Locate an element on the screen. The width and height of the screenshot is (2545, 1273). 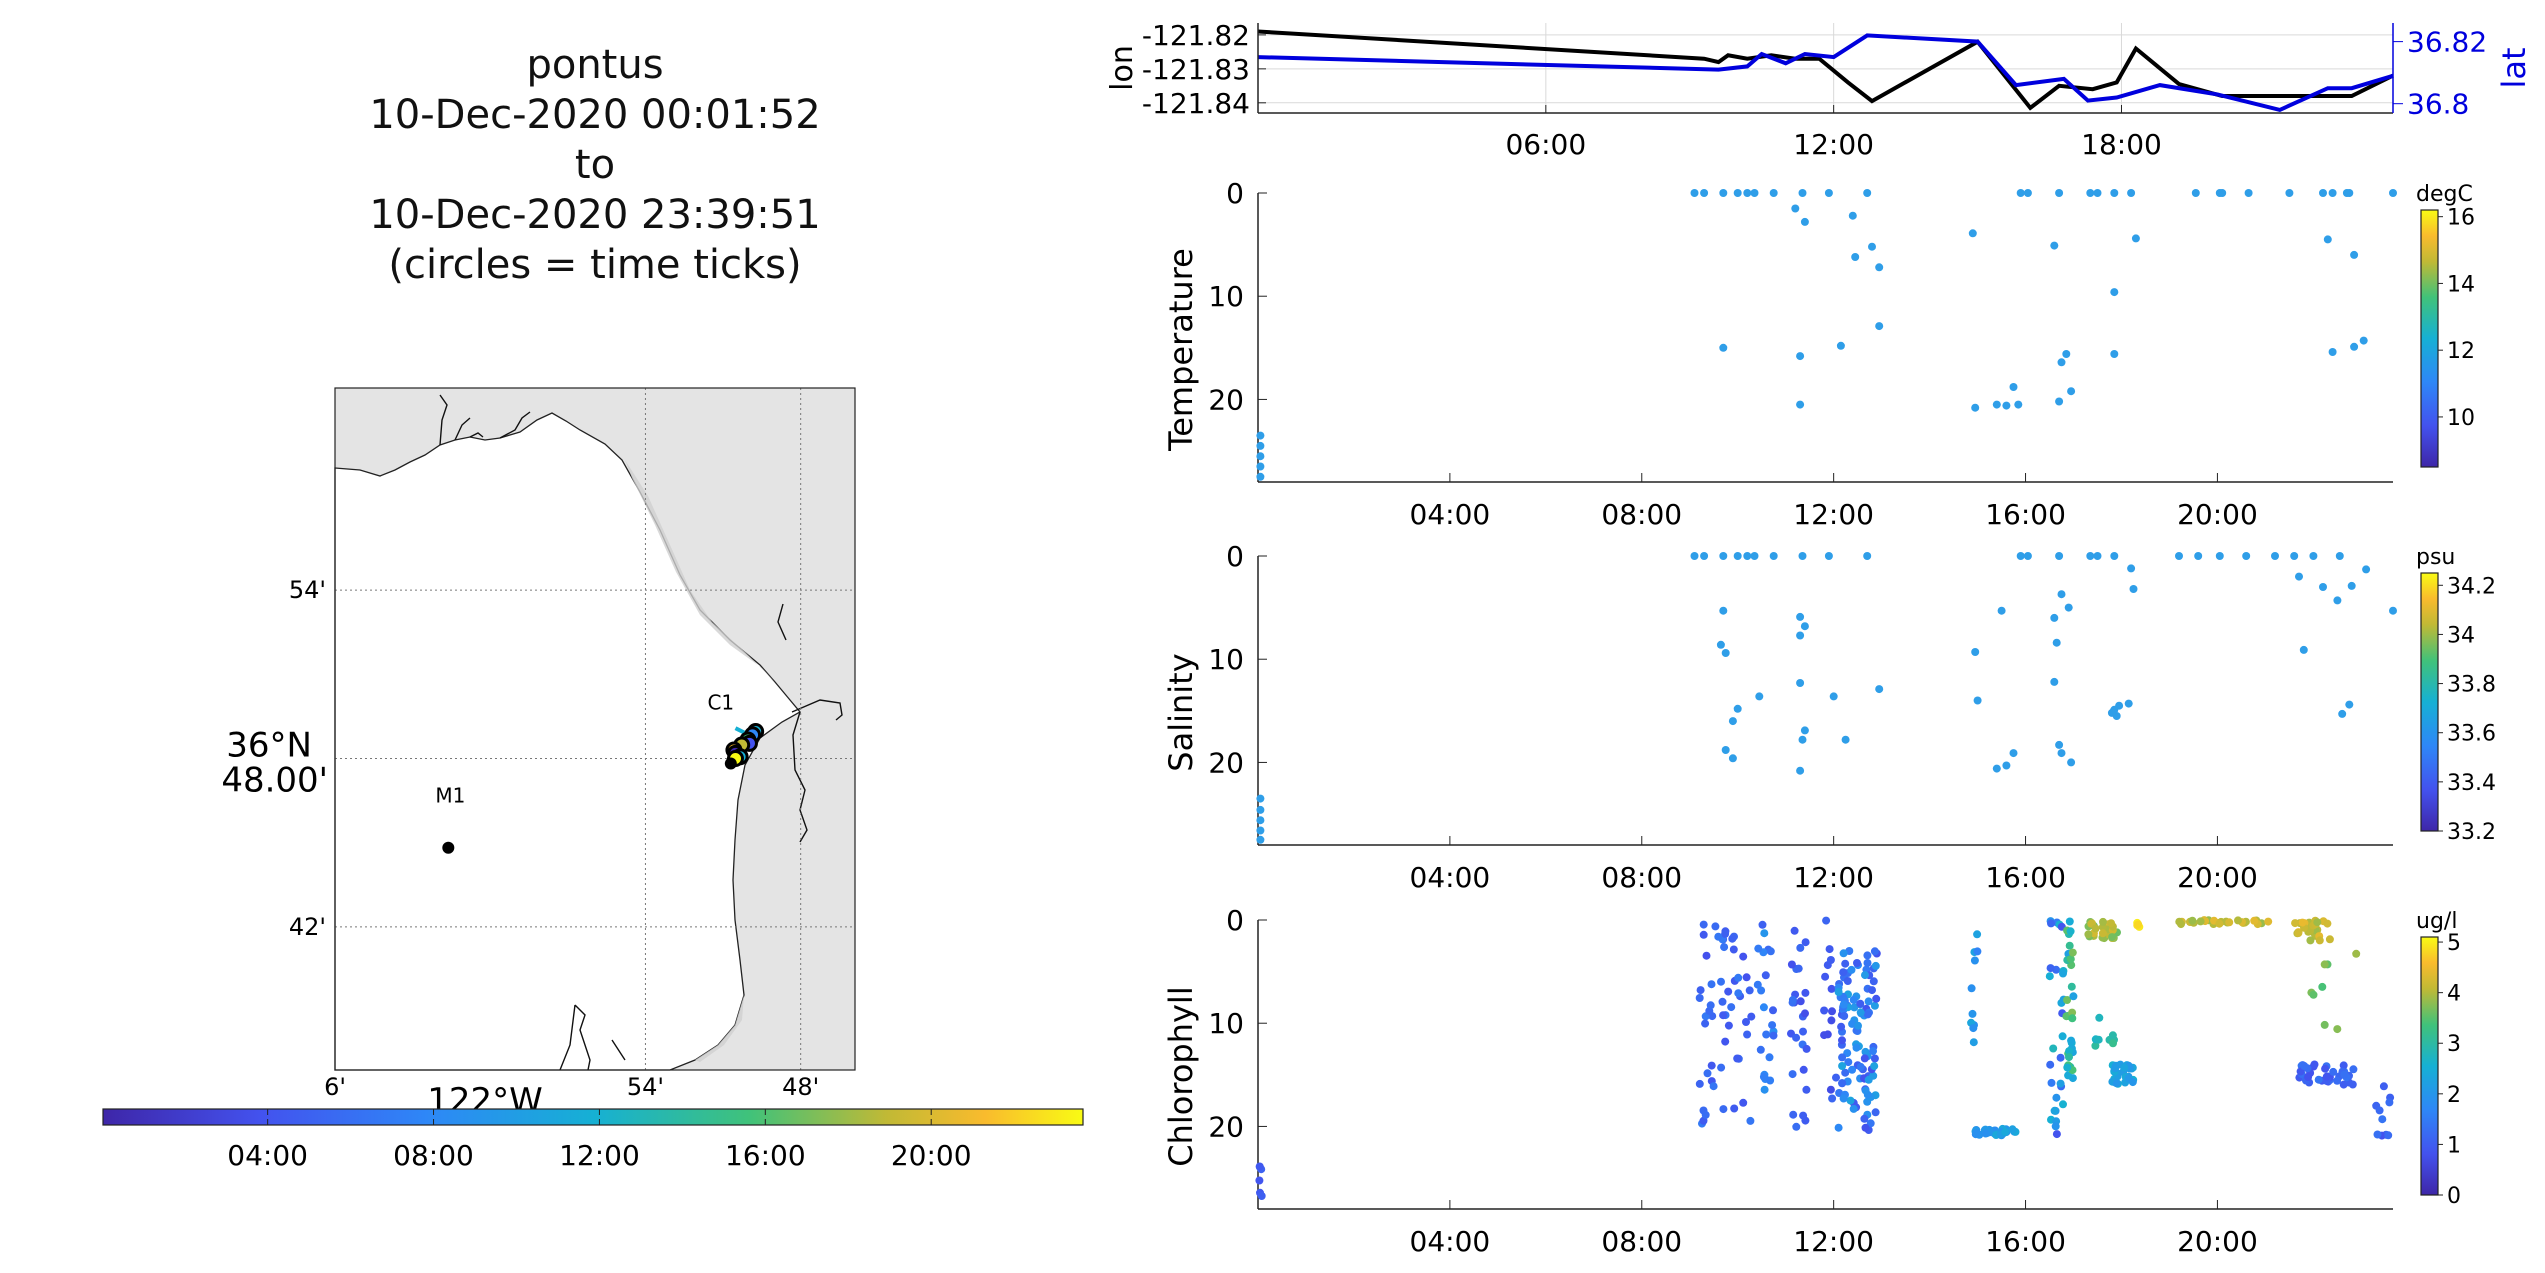
time-colorbar-tick-label: 08:00 is located at coordinates (433, 1155).